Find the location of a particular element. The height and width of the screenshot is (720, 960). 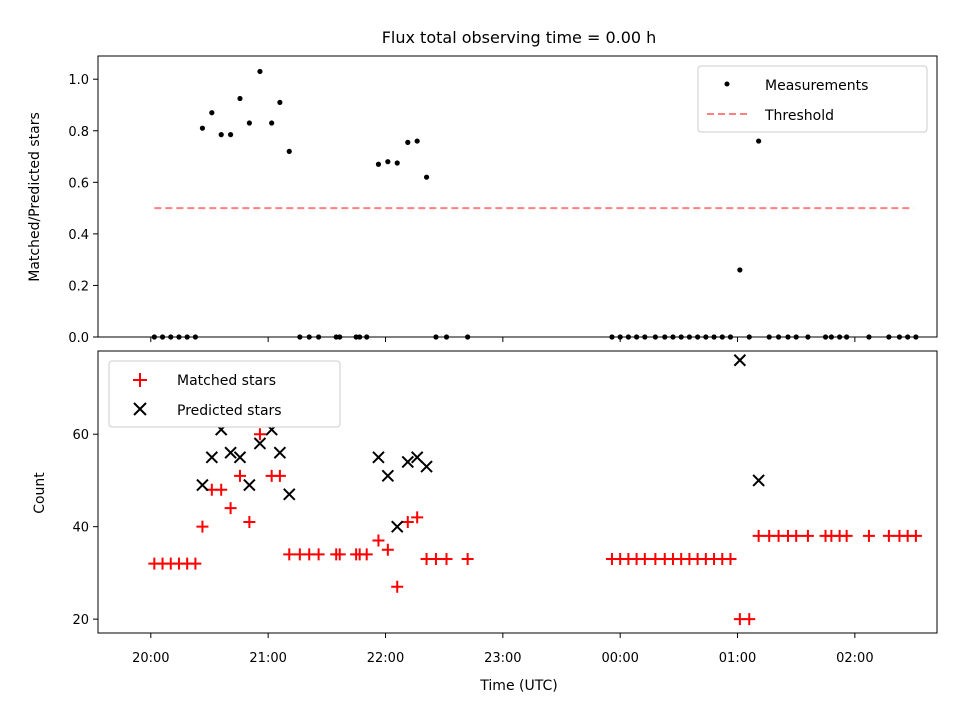

top-legend: Measurements Threshold is located at coordinates (812, 99).